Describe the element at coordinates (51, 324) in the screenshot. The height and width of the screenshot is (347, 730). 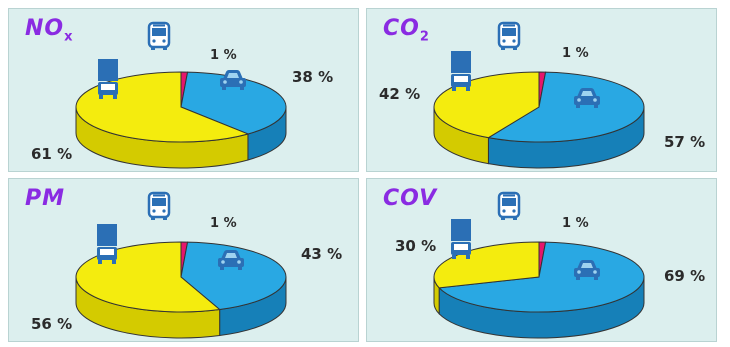
I see `pct-label-truck: 56 %` at that location.